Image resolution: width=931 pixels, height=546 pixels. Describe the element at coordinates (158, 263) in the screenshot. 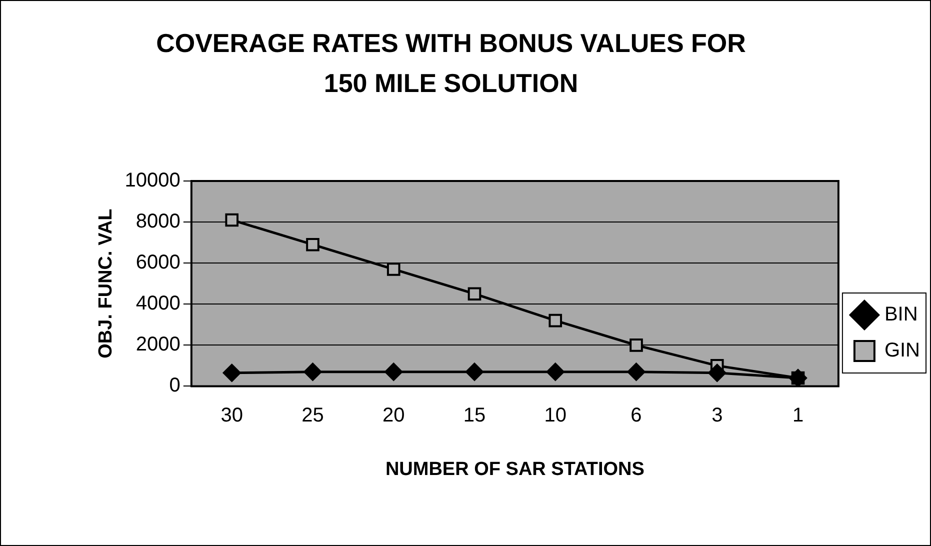

I see `y-tick-label: 6000` at that location.